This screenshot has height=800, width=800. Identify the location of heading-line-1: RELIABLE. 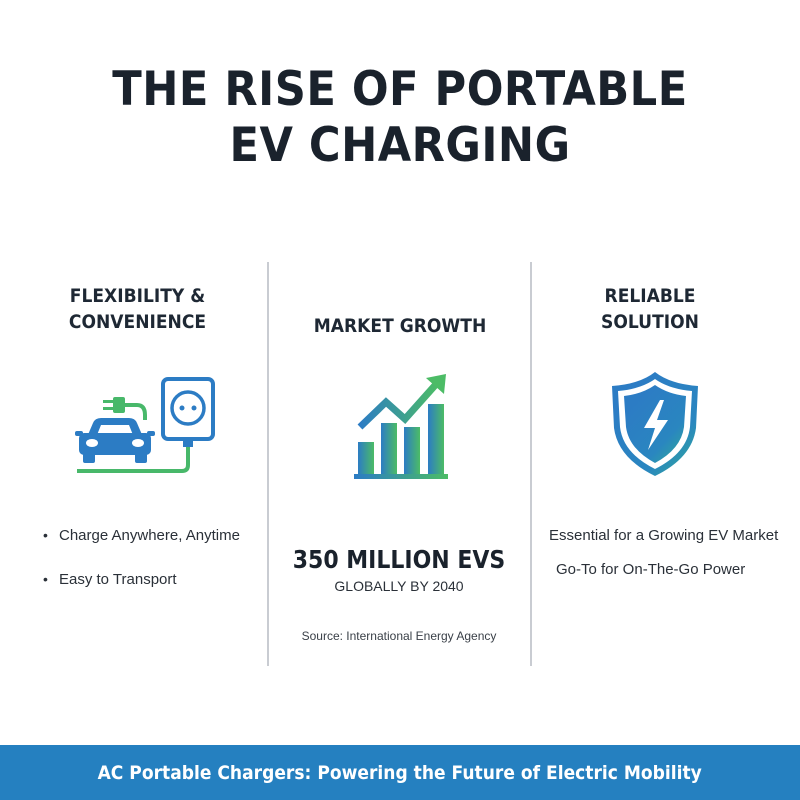
(650, 296).